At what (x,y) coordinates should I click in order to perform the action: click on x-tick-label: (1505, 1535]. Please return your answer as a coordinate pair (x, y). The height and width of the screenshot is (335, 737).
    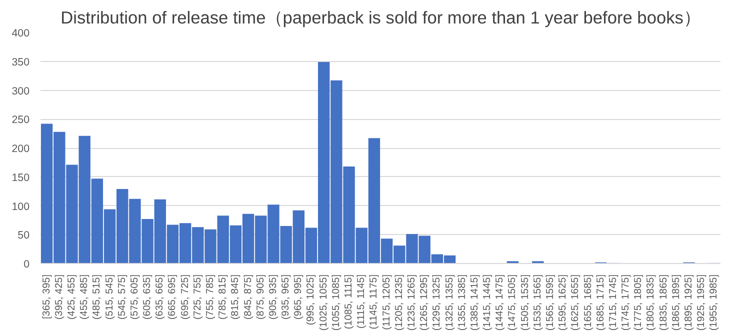
    Looking at the image, I should click on (525, 302).